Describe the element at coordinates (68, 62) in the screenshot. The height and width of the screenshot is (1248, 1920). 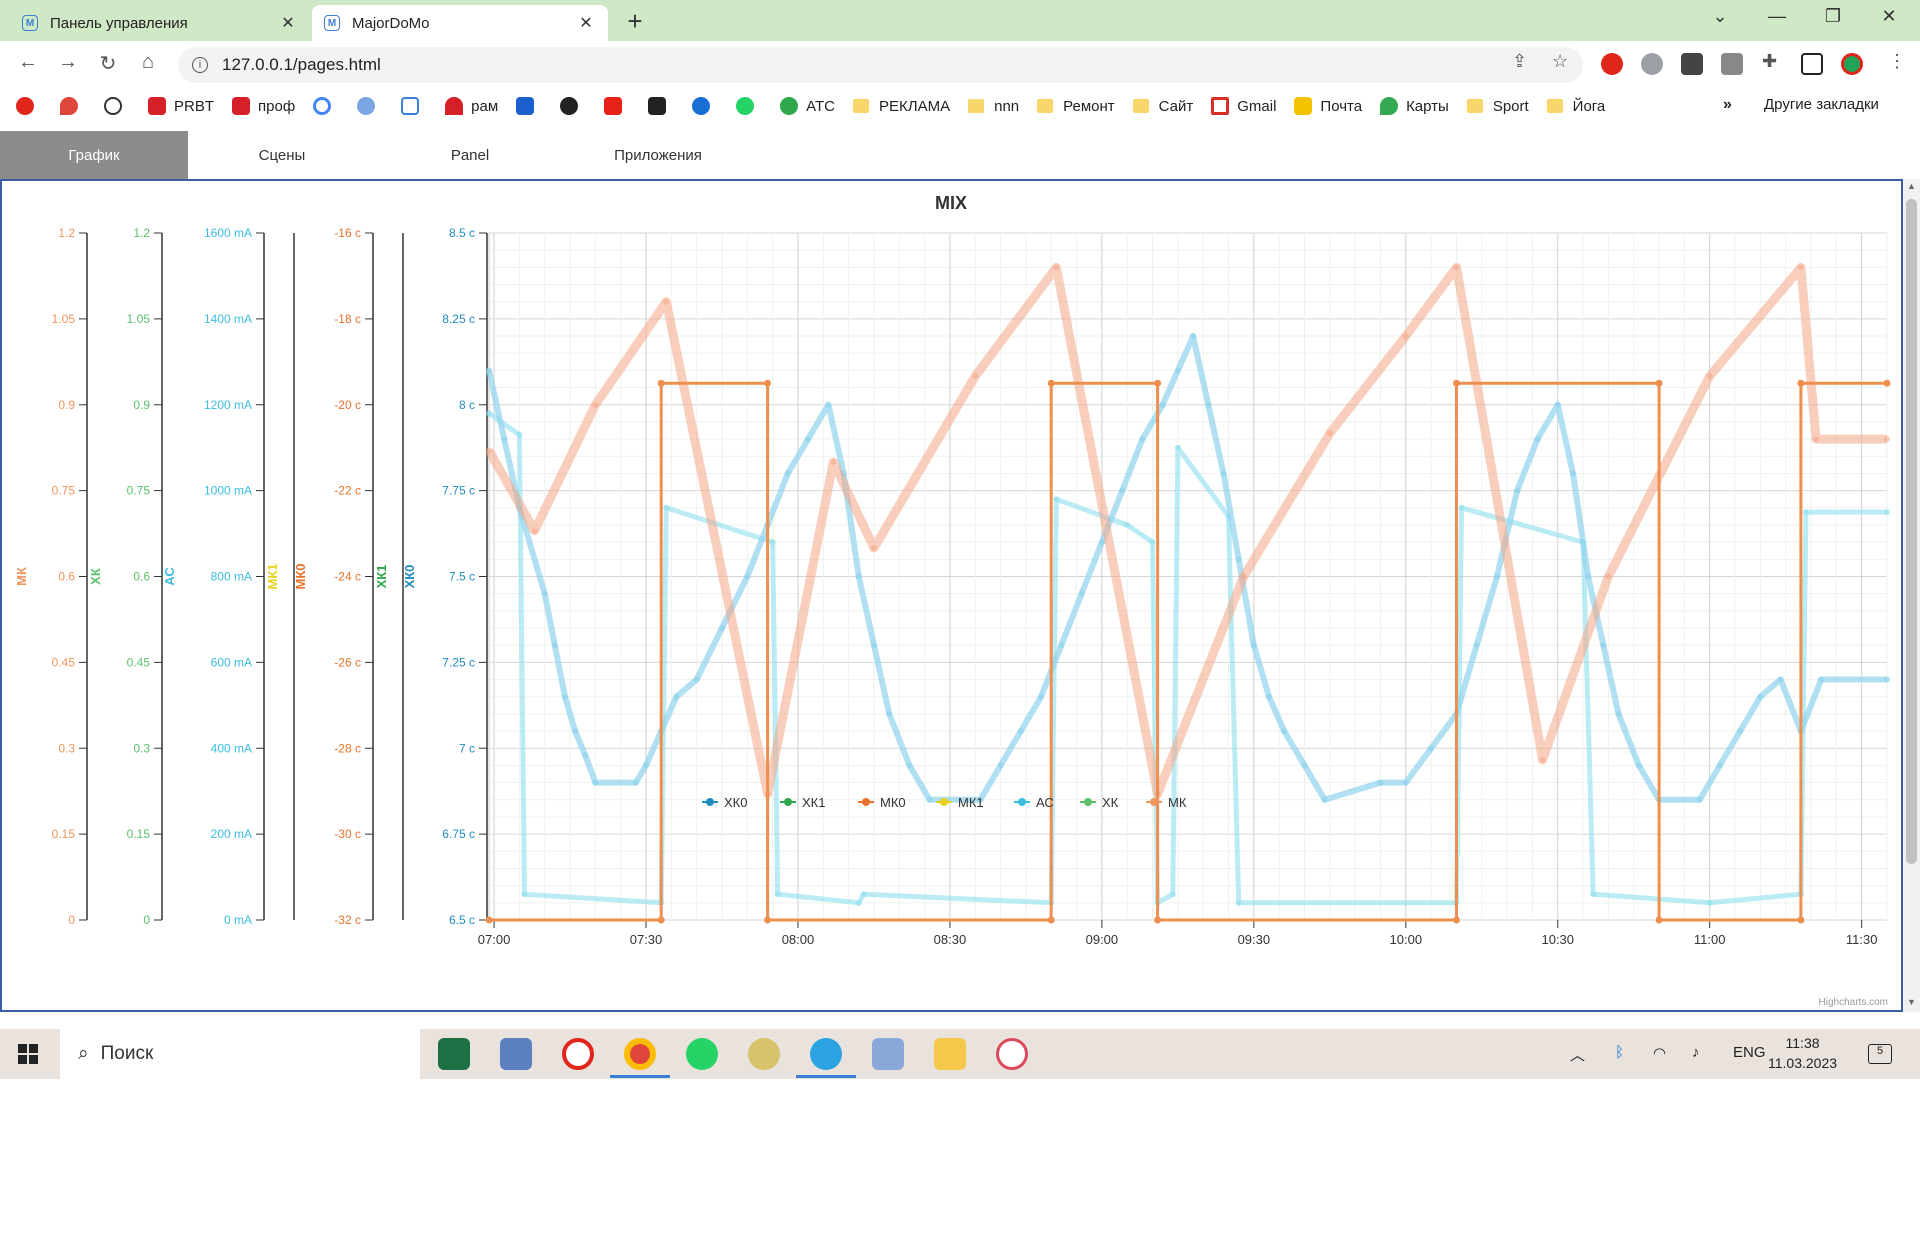
I see `forward-arrow-icon: →` at that location.